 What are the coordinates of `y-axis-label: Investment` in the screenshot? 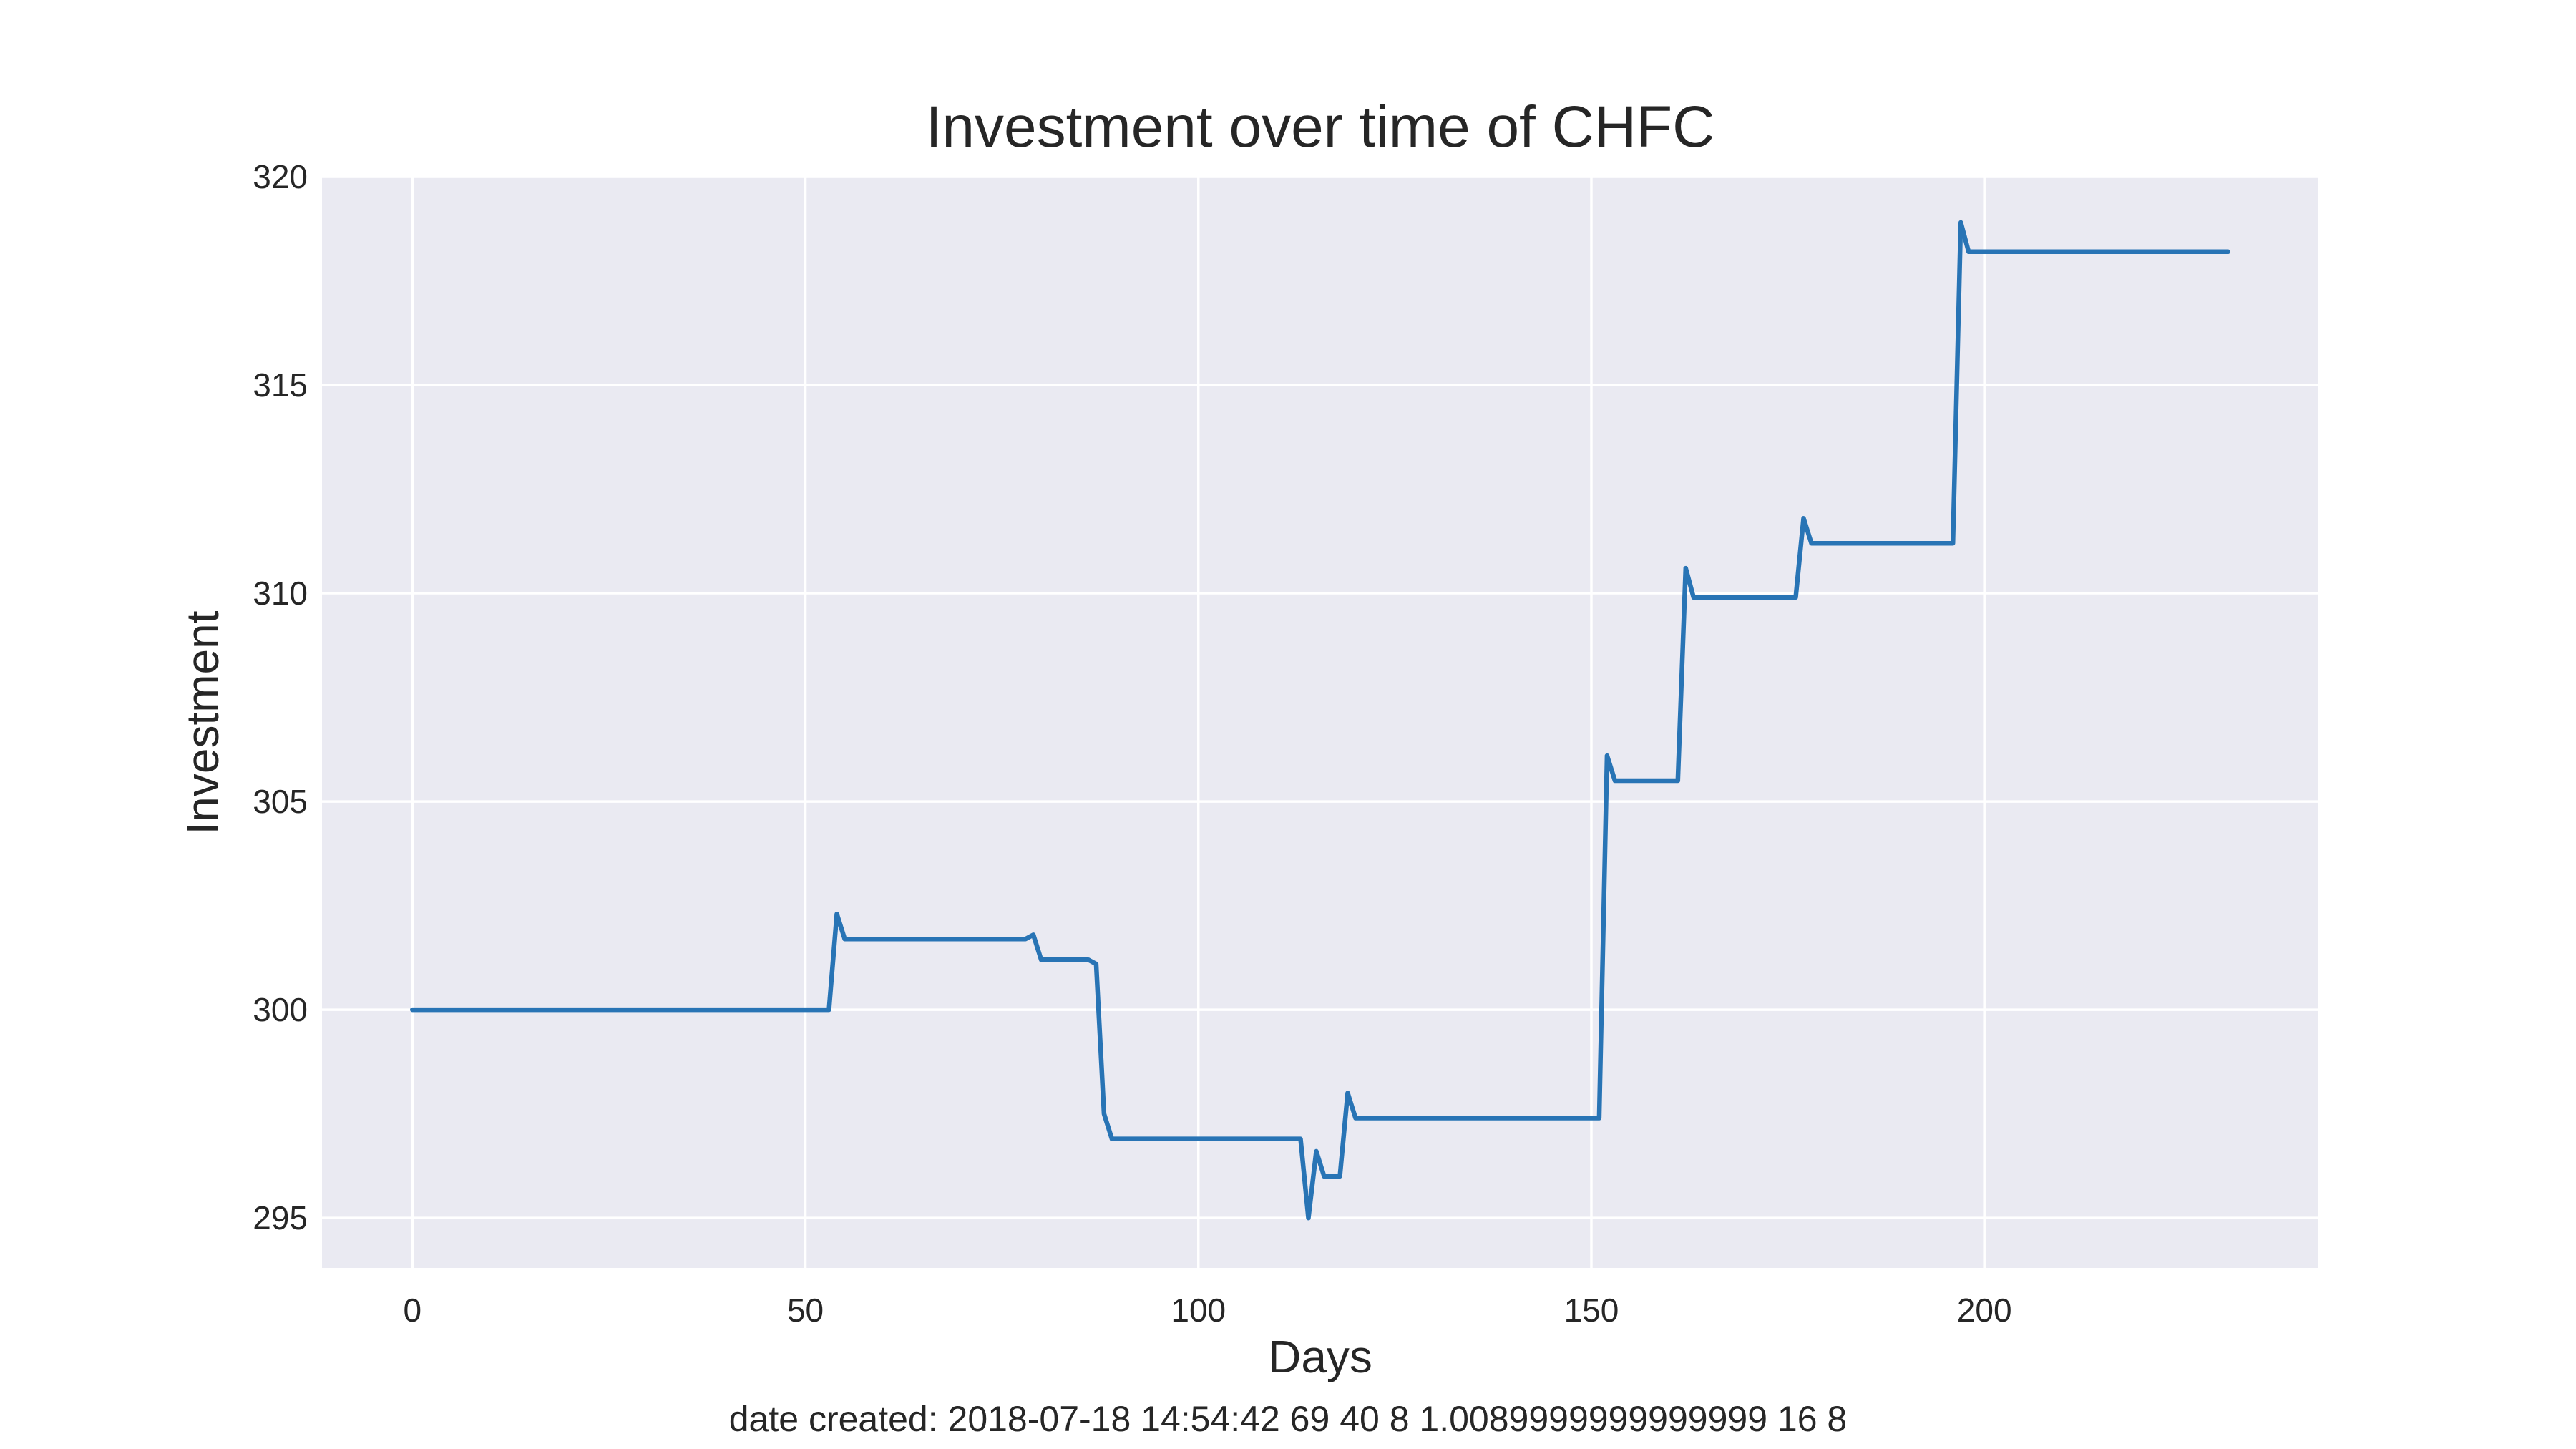 It's located at (202, 722).